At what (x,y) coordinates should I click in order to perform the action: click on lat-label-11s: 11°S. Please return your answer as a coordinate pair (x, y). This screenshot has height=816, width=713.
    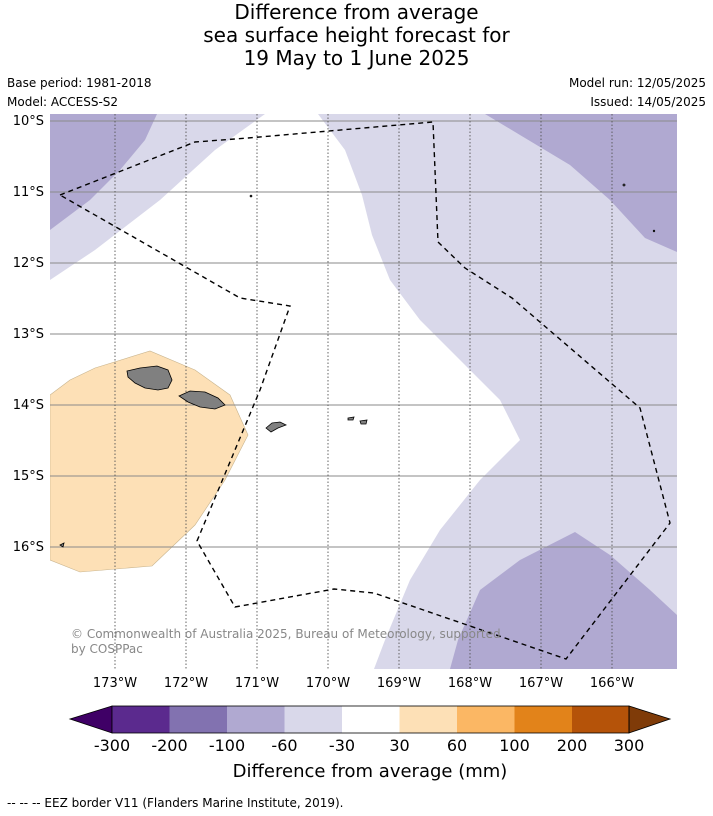
    Looking at the image, I should click on (28, 192).